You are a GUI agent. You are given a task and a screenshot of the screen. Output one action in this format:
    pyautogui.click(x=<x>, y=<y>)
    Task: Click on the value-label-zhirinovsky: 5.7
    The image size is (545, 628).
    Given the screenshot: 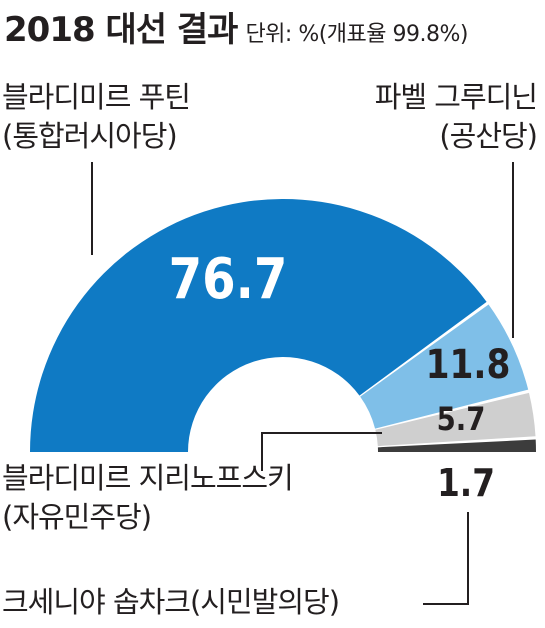 What is the action you would take?
    pyautogui.click(x=461, y=420)
    